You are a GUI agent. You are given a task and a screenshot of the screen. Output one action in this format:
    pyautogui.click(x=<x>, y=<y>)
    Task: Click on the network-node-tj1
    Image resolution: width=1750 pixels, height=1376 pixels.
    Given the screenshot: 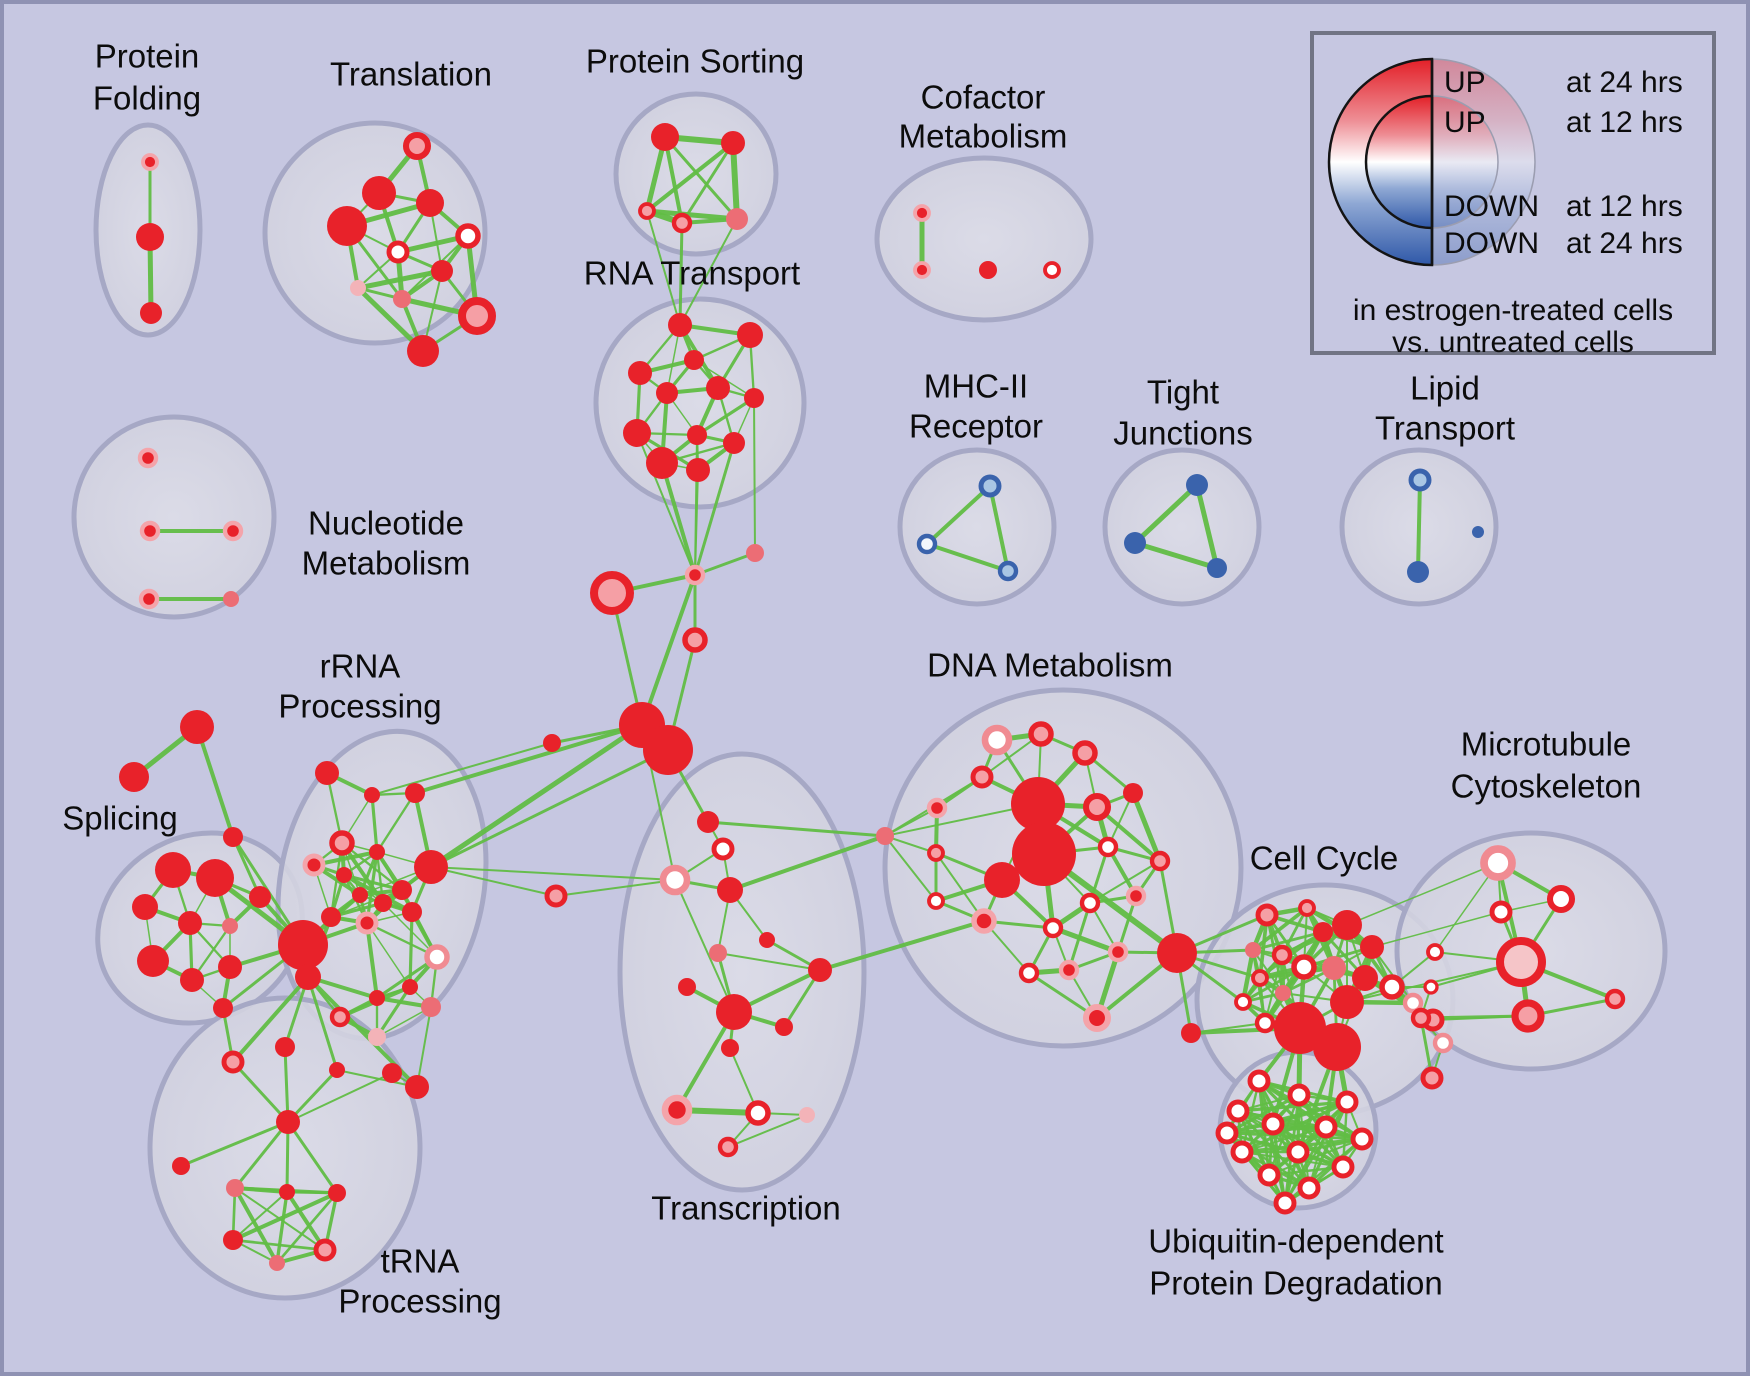 What is the action you would take?
    pyautogui.click(x=1197, y=485)
    